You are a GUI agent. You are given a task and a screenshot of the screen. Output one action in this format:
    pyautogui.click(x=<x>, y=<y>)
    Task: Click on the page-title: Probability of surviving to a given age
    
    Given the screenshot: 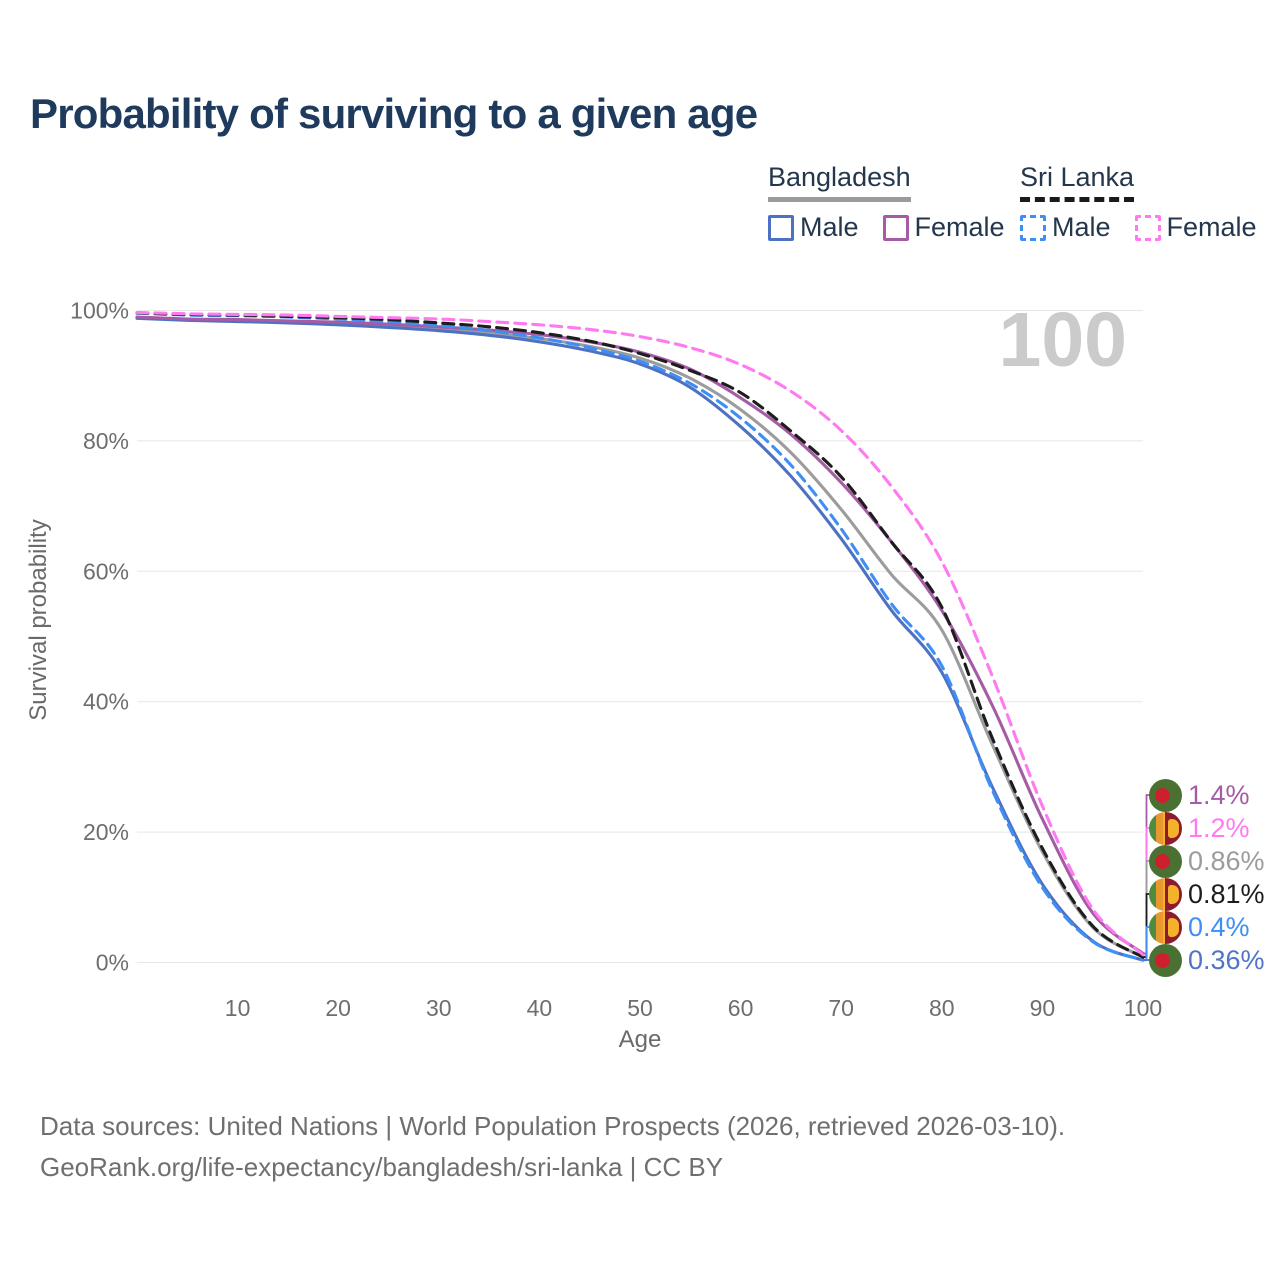 What is the action you would take?
    pyautogui.click(x=394, y=113)
    